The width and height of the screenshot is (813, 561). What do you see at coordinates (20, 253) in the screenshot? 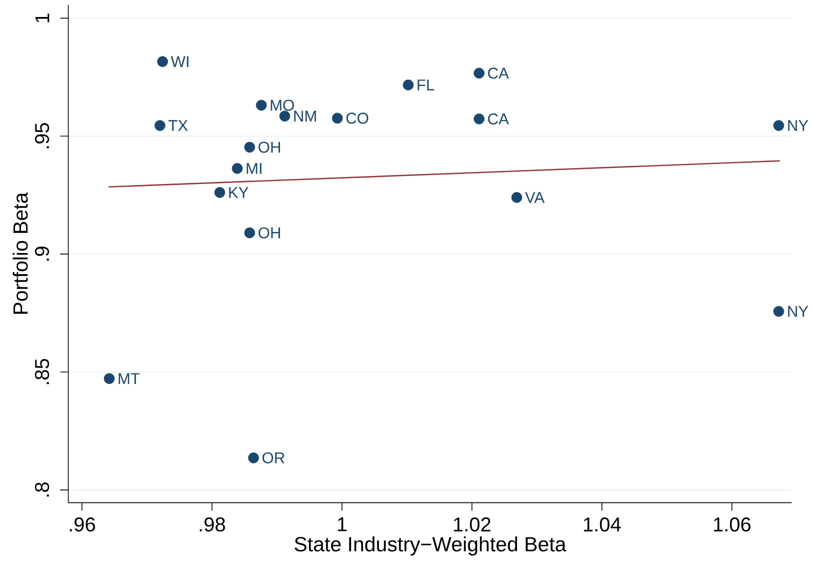
I see `y-axis-title: Portfolio Beta` at bounding box center [20, 253].